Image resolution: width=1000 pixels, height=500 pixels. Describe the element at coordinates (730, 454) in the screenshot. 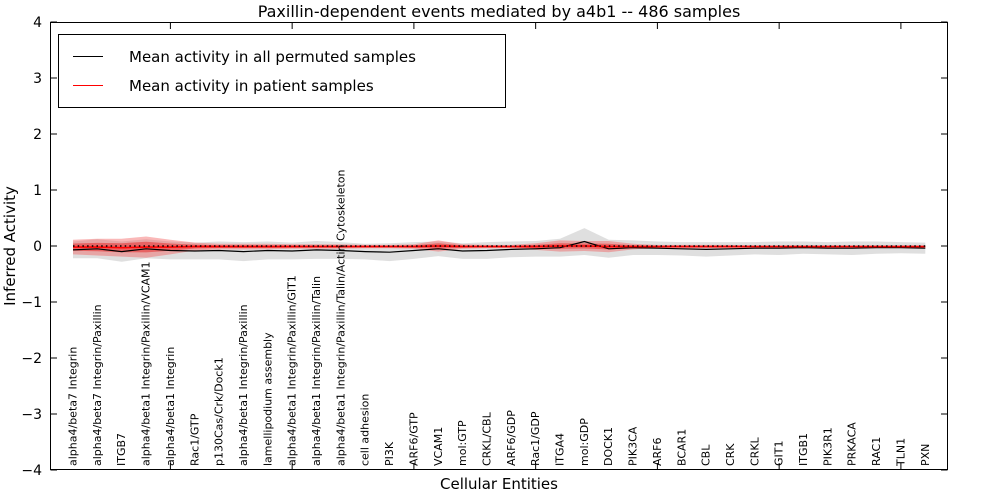

I see `x-category-label: CRK` at that location.